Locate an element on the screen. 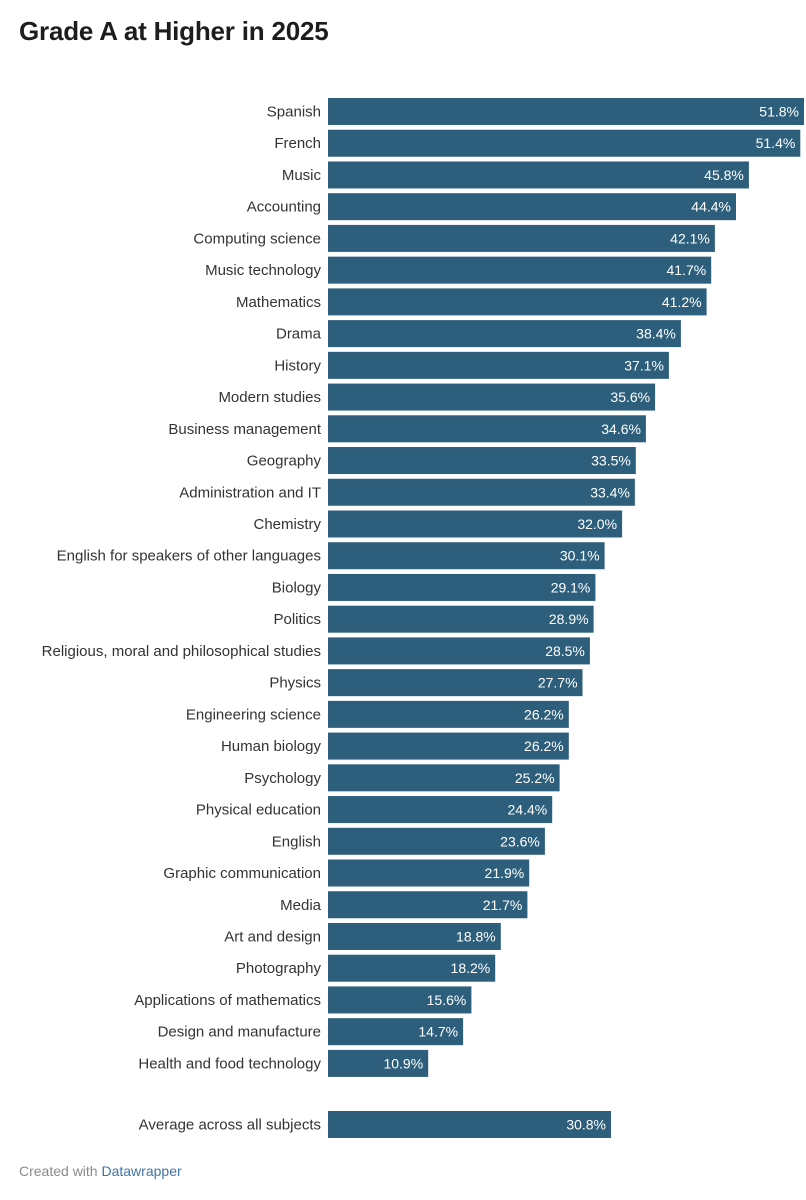 The height and width of the screenshot is (1200, 806). average-row: Average across all subjects 30.8% is located at coordinates (375, 1124).